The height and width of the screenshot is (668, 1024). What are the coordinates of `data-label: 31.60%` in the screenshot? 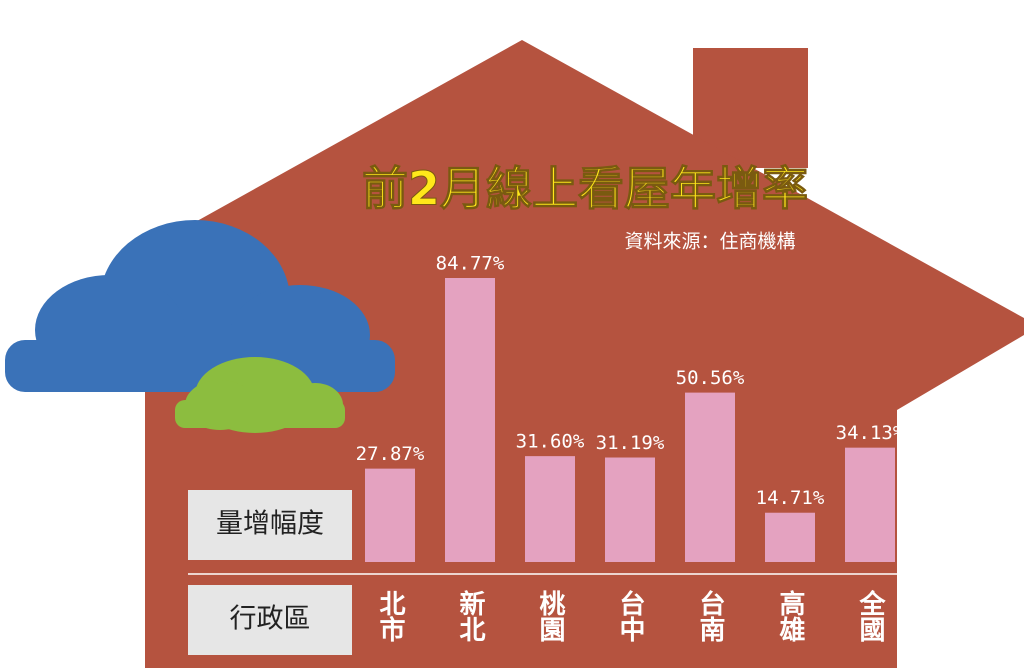 It's located at (550, 442).